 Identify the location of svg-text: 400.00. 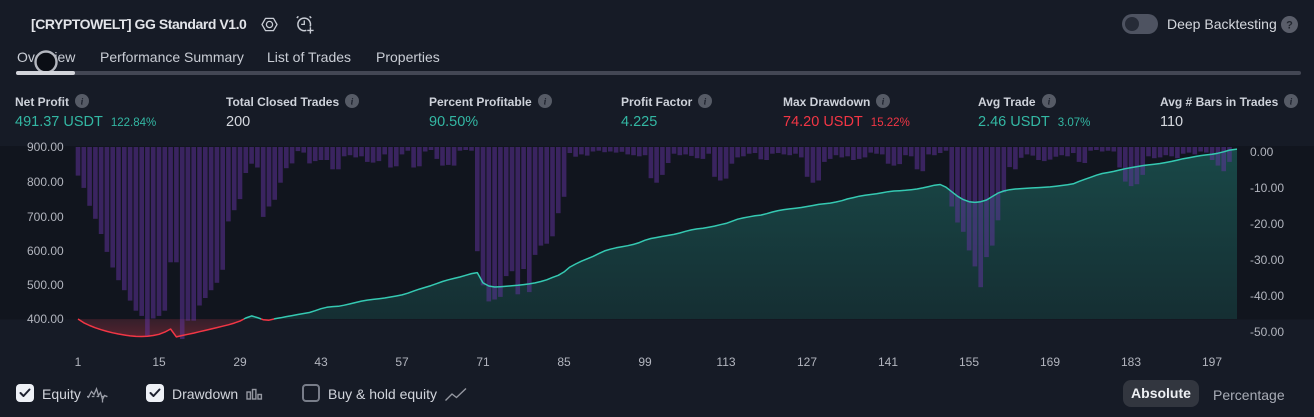
(45, 319).